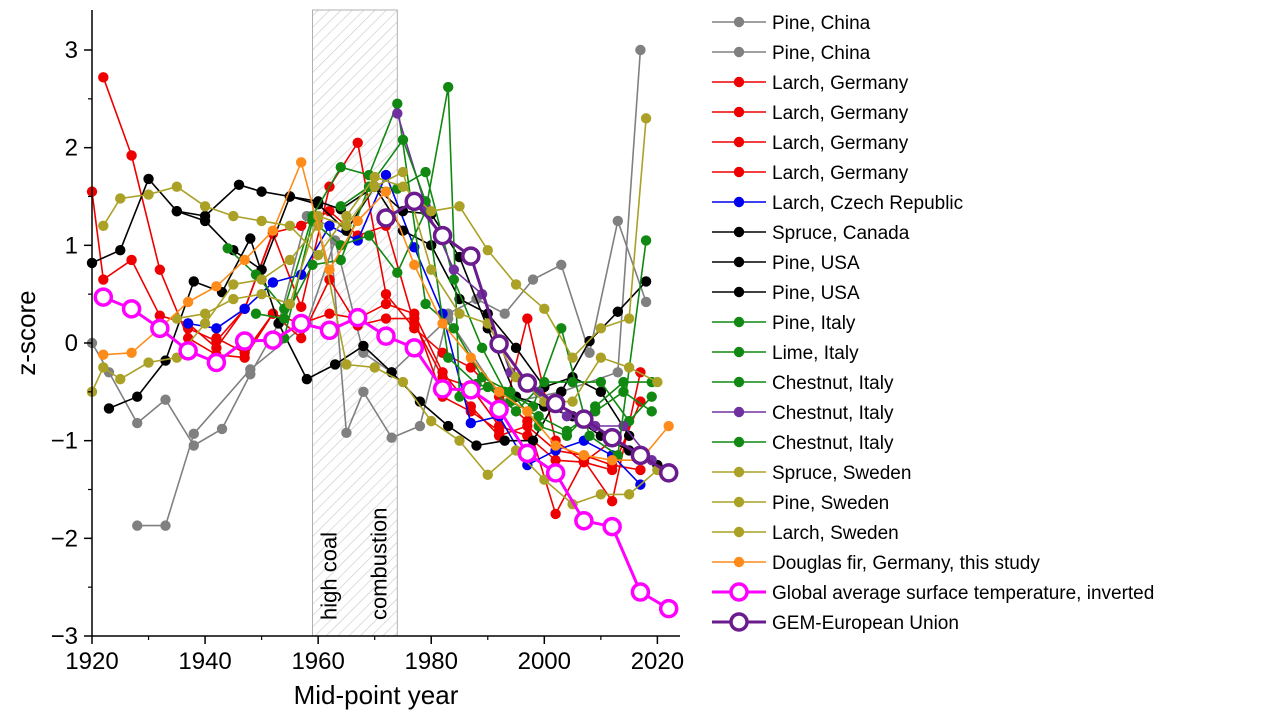 The image size is (1282, 717). Describe the element at coordinates (204, 661) in the screenshot. I see `x-tick-label: 1940` at that location.